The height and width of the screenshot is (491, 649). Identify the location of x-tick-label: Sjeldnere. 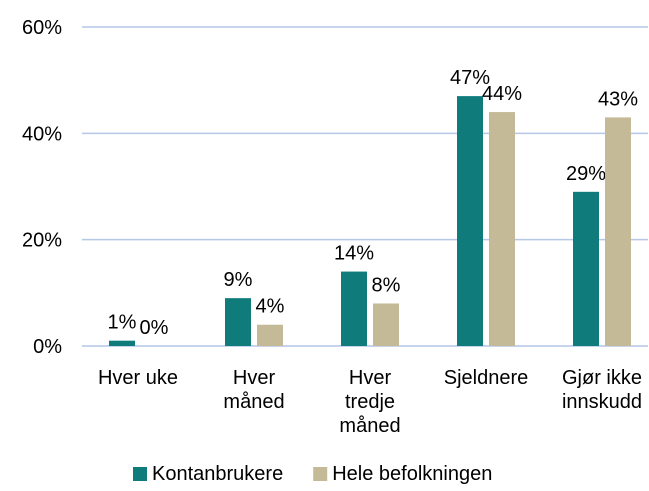
(486, 378).